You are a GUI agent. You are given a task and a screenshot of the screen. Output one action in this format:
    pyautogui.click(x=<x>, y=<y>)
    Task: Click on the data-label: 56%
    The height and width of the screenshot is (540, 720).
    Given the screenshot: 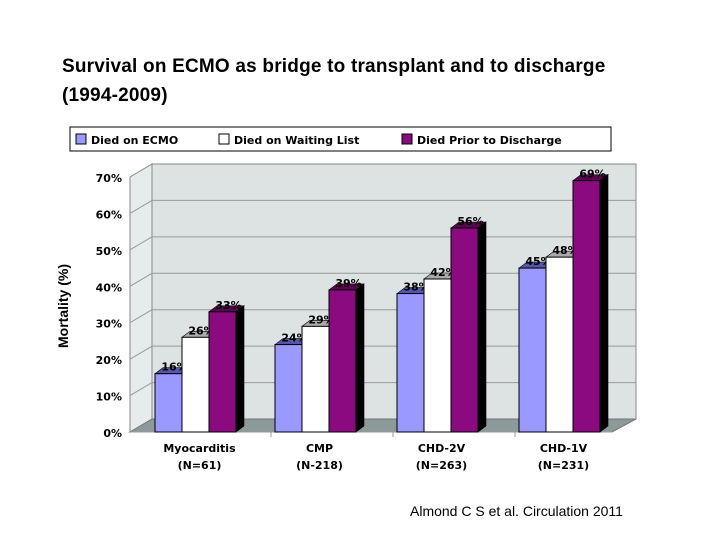 What is the action you would take?
    pyautogui.click(x=470, y=221)
    